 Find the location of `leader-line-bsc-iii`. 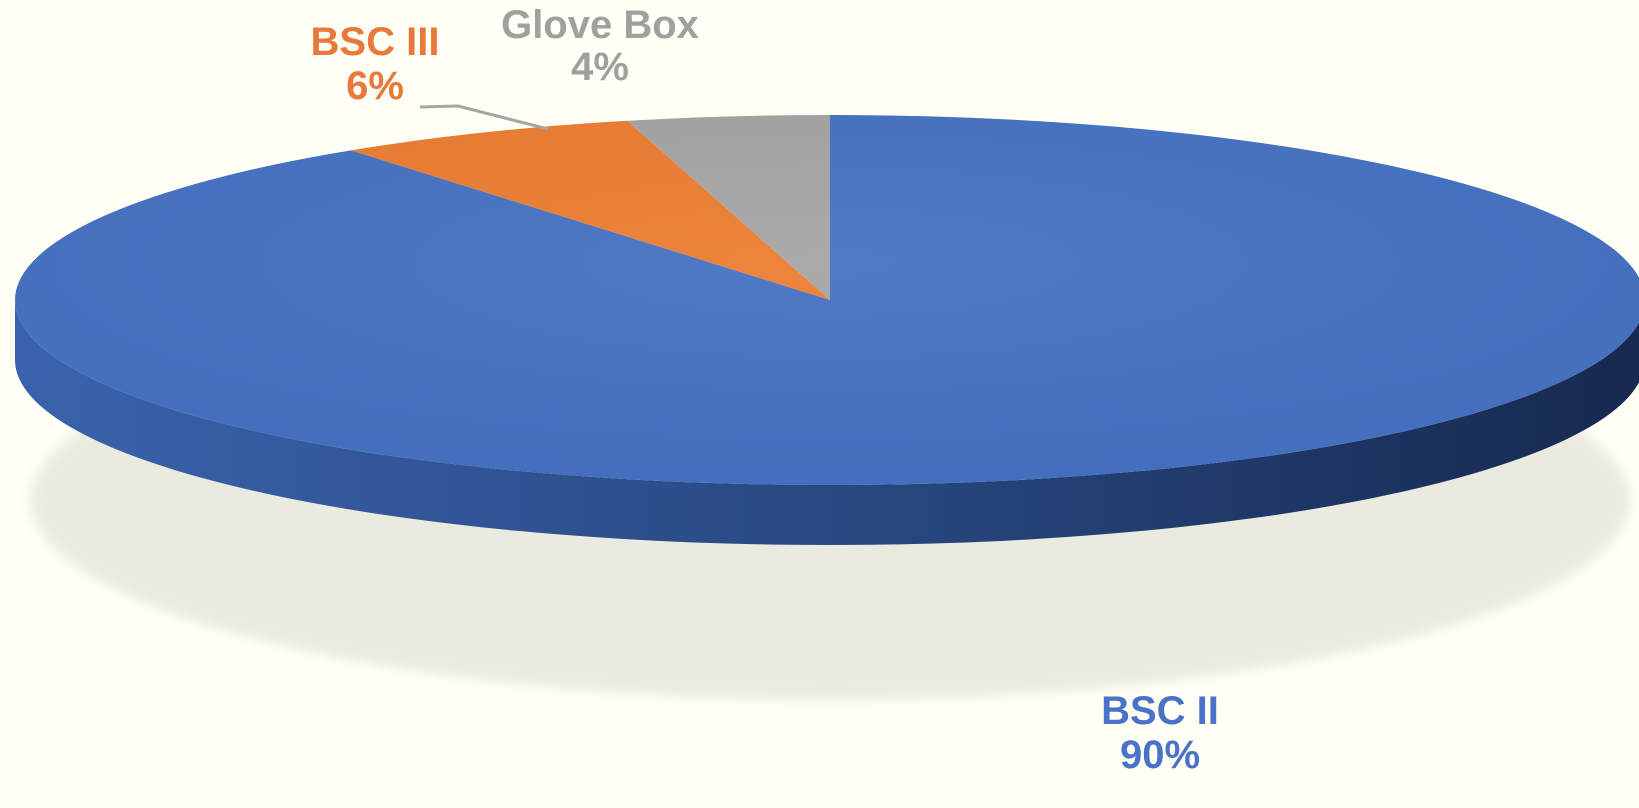

leader-line-bsc-iii is located at coordinates (484, 117).